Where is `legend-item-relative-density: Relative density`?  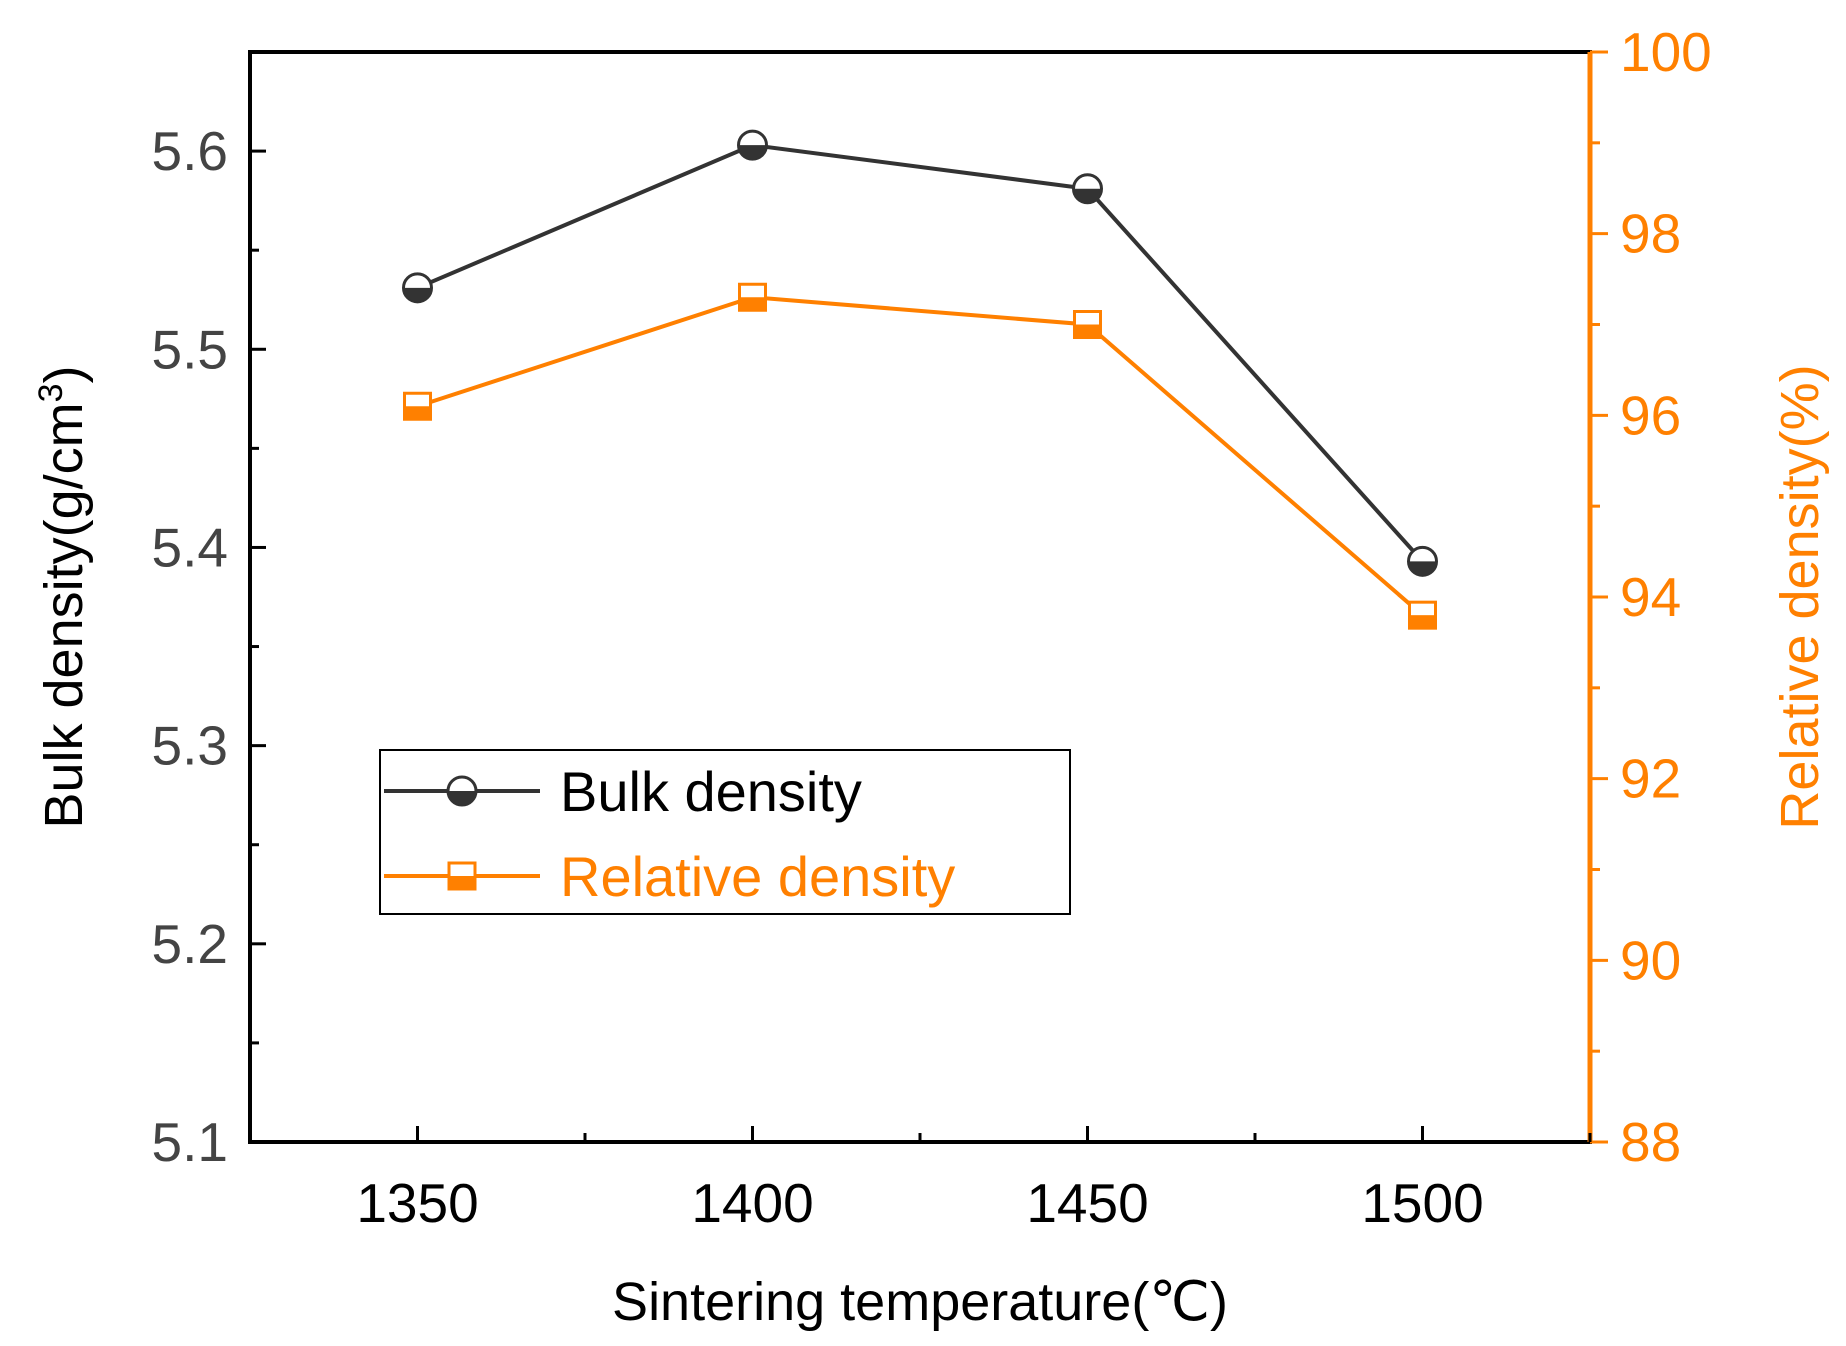 legend-item-relative-density: Relative density is located at coordinates (669, 876).